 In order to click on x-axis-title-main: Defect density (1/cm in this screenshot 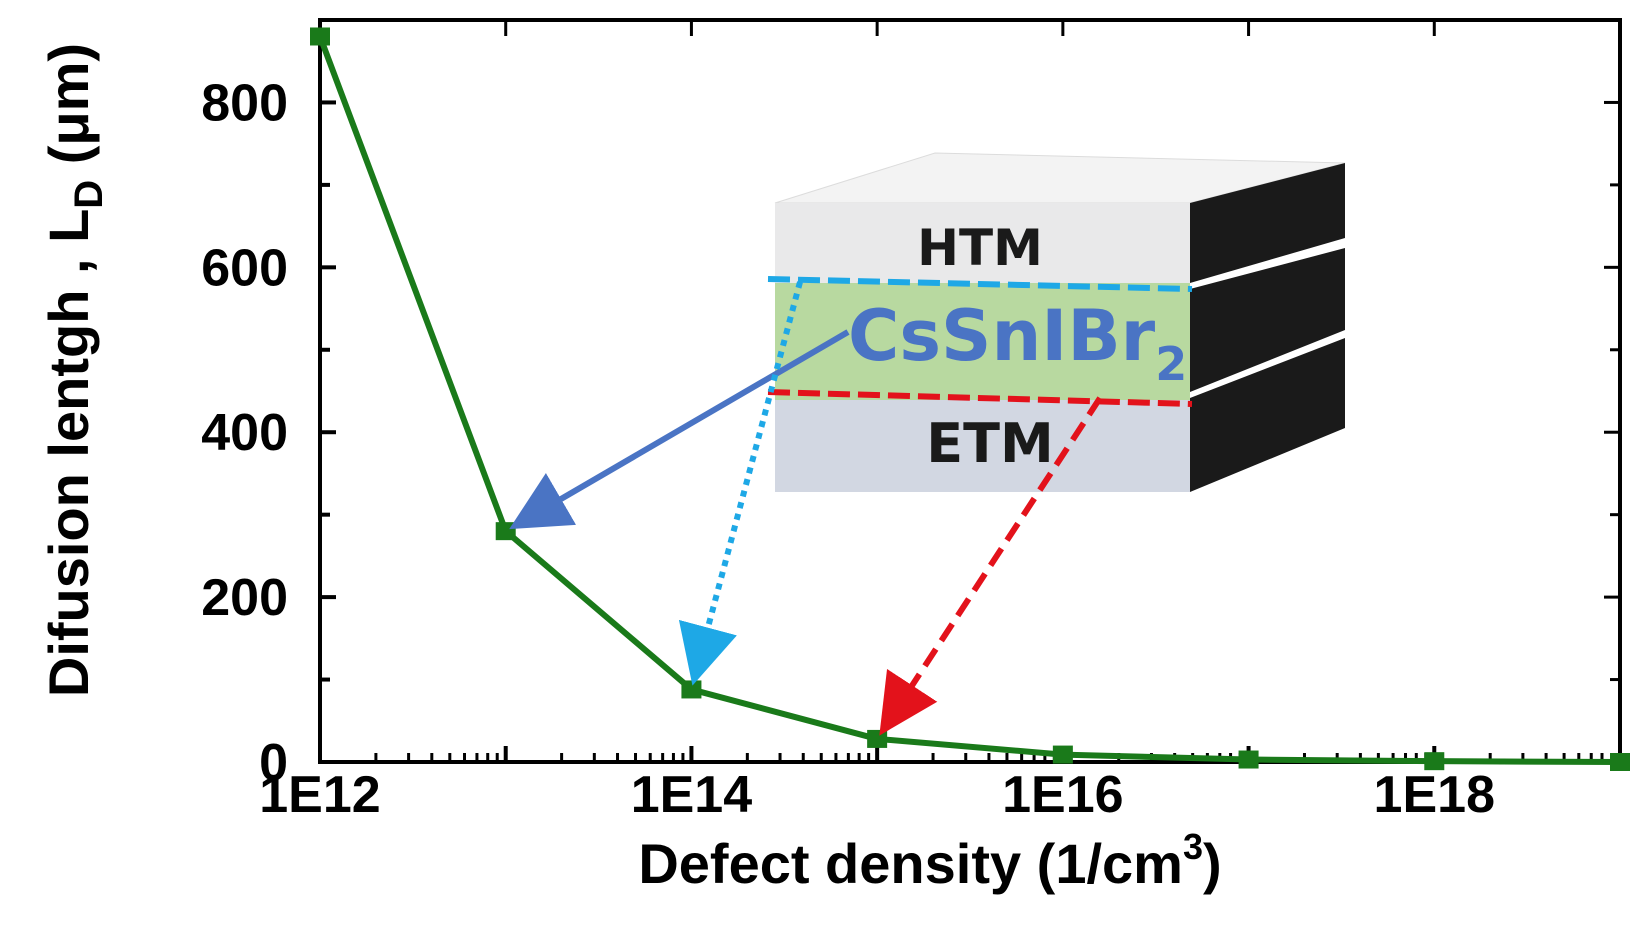, I will do `click(910, 863)`.